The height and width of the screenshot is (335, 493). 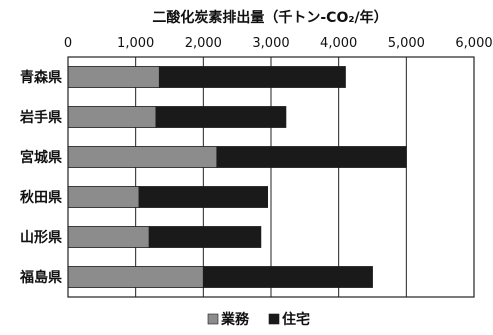 I want to click on category-label: 福島県, so click(x=40, y=277).